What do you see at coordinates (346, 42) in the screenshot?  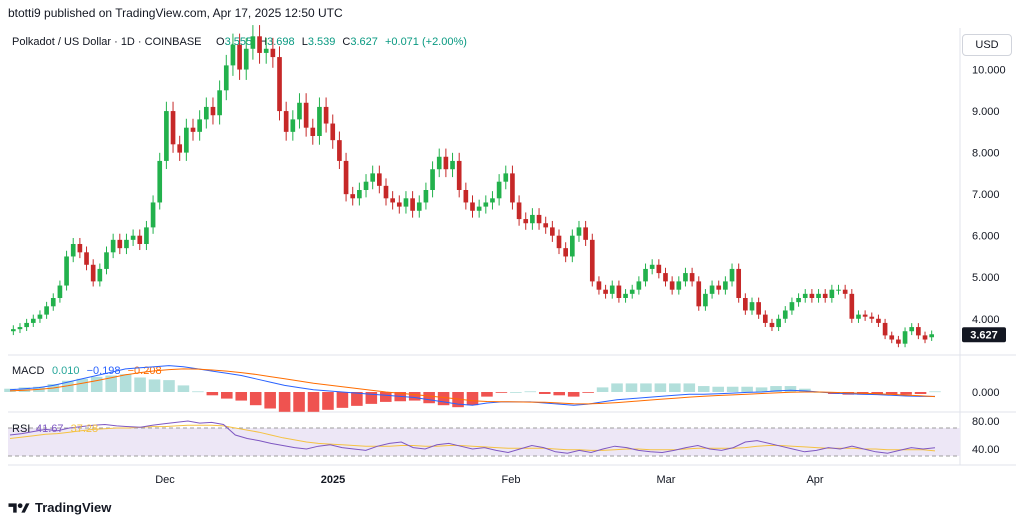 I see `legend-close-label: C` at bounding box center [346, 42].